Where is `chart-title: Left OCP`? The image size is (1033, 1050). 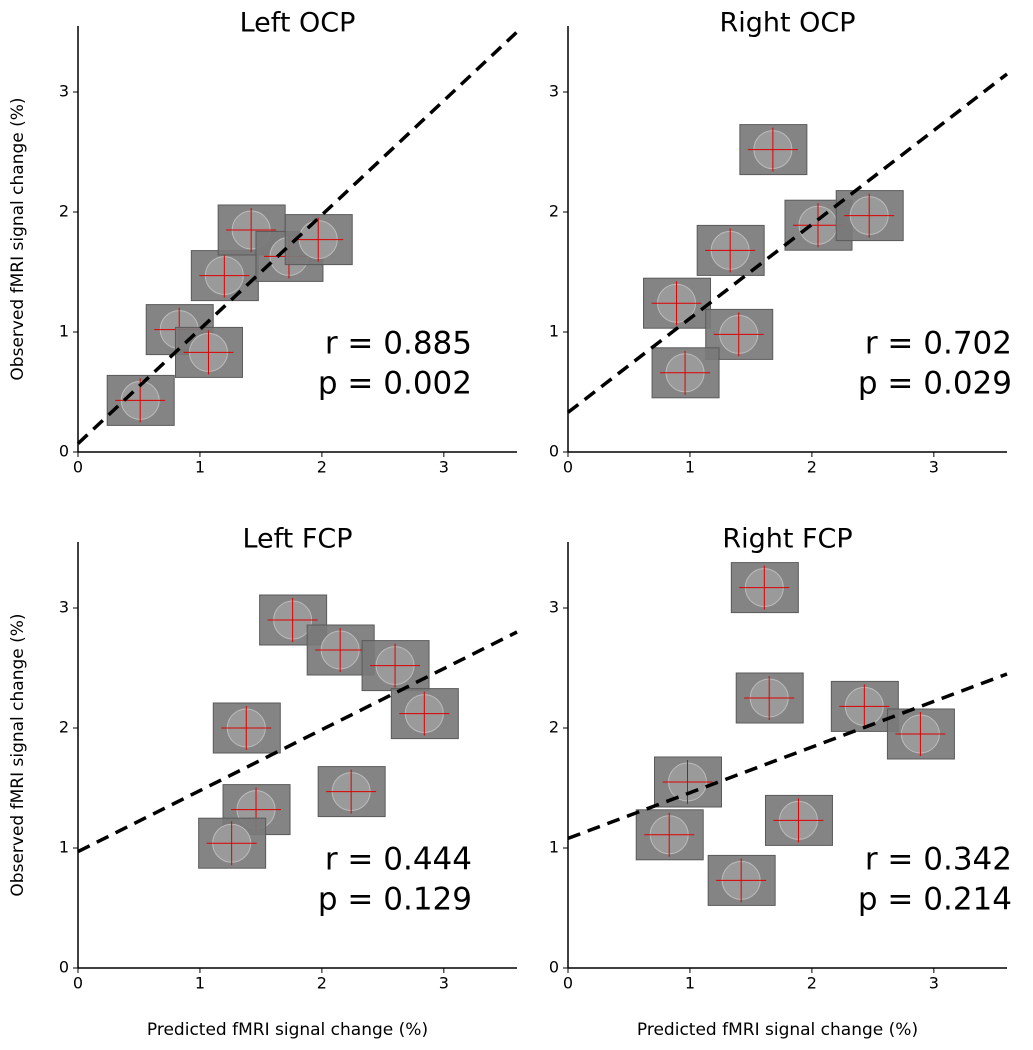
chart-title: Left OCP is located at coordinates (298, 23).